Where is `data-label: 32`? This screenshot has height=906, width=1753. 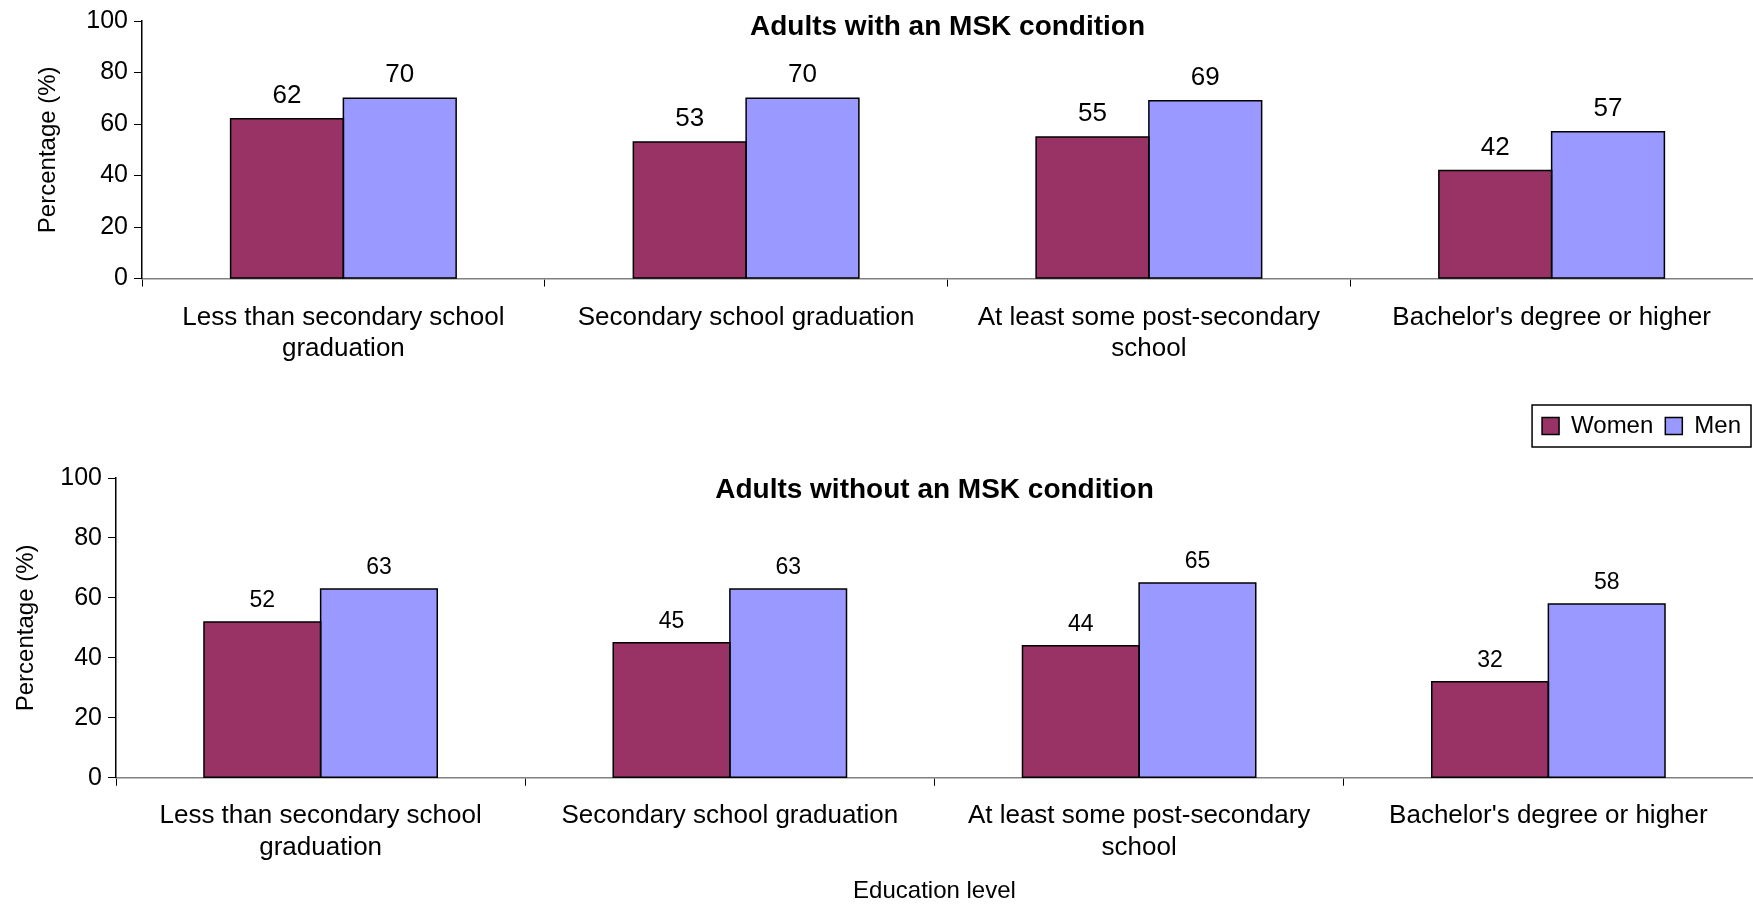 data-label: 32 is located at coordinates (1490, 658).